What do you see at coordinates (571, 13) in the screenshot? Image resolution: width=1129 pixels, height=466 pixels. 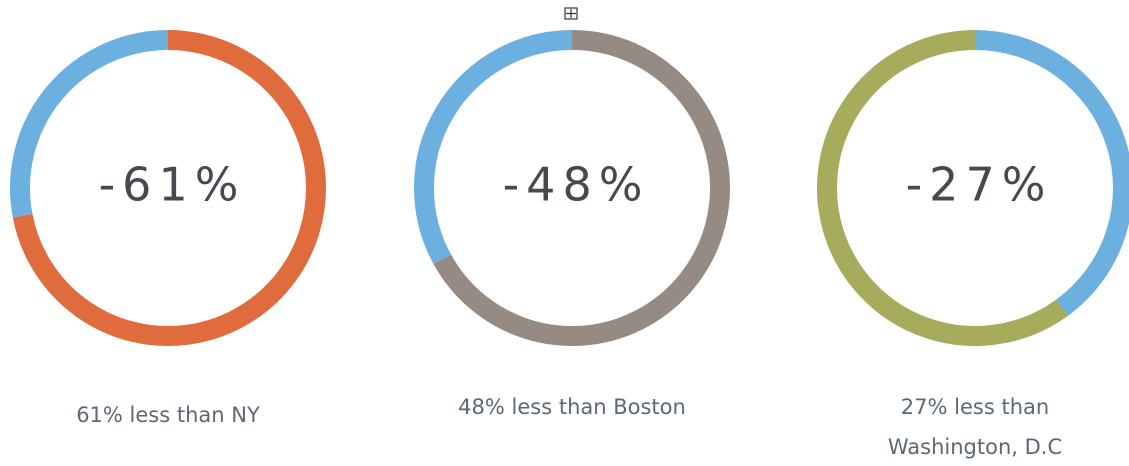 I see `expand-icon` at bounding box center [571, 13].